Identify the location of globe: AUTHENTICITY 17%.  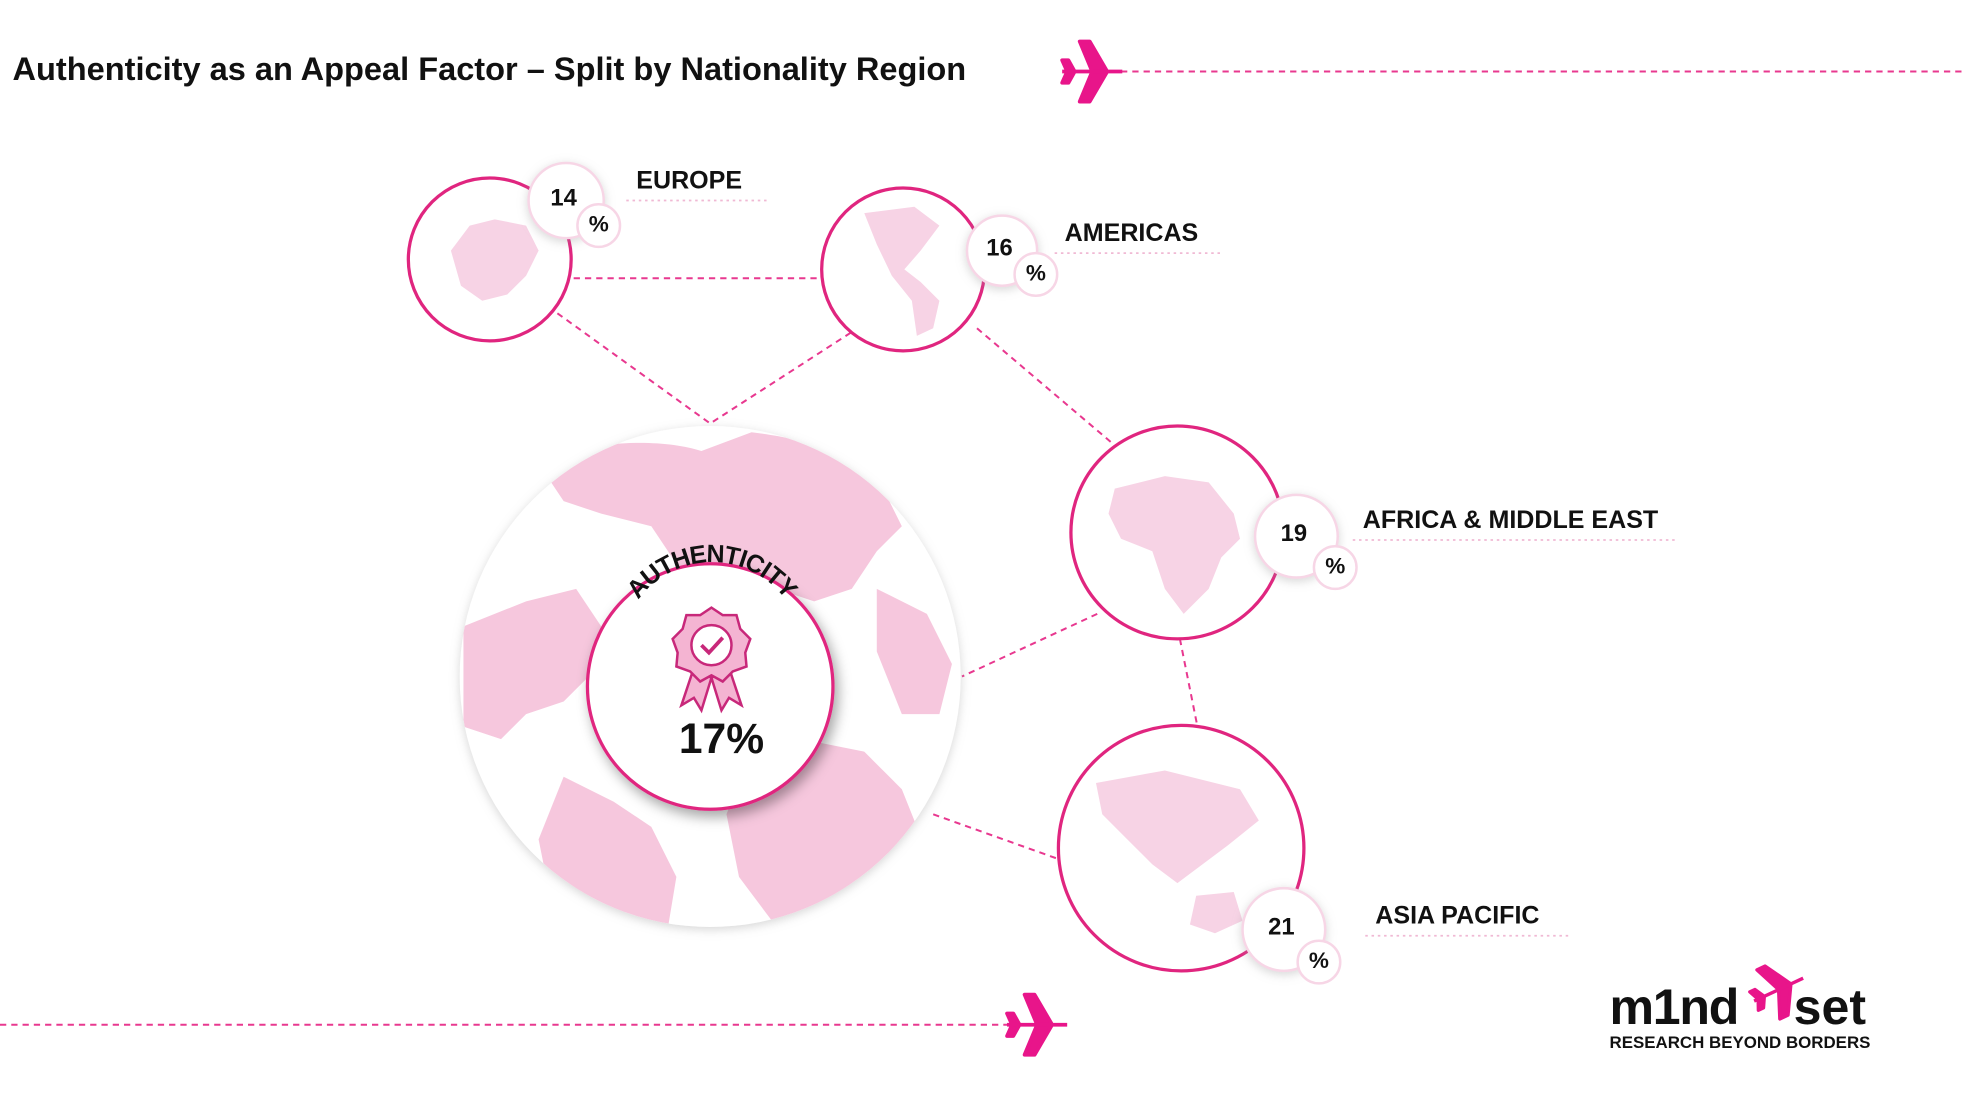
(710, 676).